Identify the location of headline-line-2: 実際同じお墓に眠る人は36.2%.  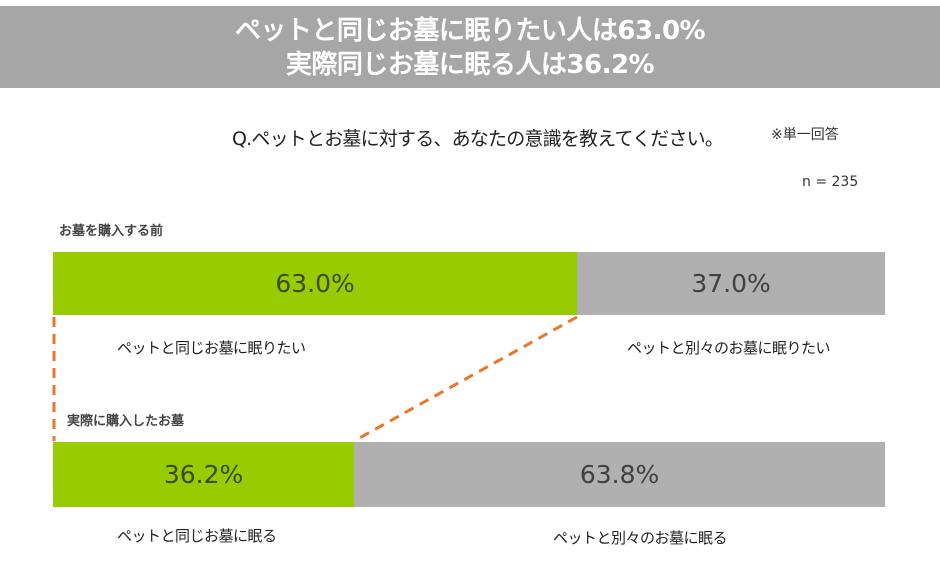
(470, 65).